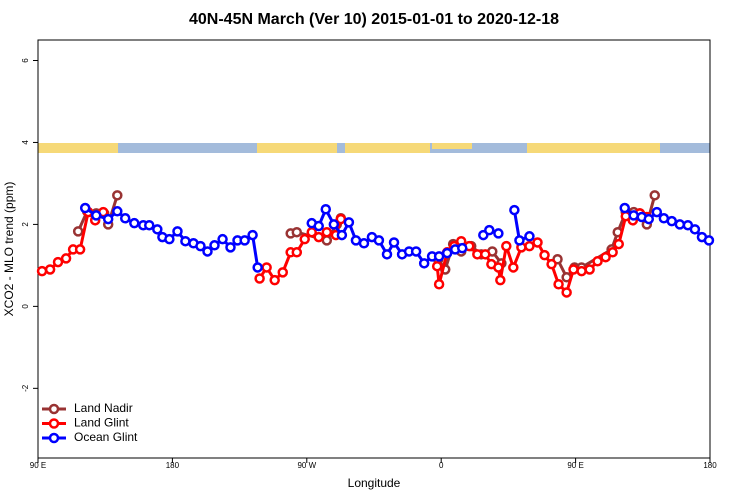 The width and height of the screenshot is (750, 500). Describe the element at coordinates (103, 408) in the screenshot. I see `legend-label: Land Nadir` at that location.